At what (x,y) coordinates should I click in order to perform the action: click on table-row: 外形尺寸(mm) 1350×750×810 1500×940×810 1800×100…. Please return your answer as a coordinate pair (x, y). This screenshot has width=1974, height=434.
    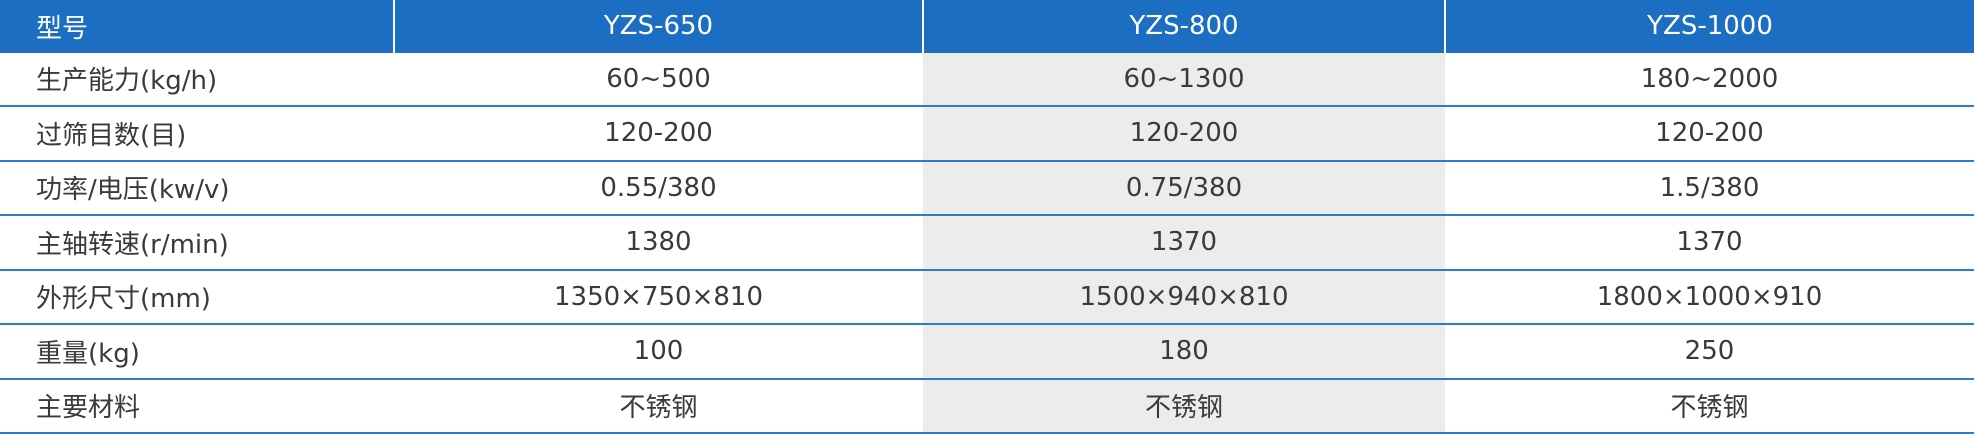
    Looking at the image, I should click on (987, 297).